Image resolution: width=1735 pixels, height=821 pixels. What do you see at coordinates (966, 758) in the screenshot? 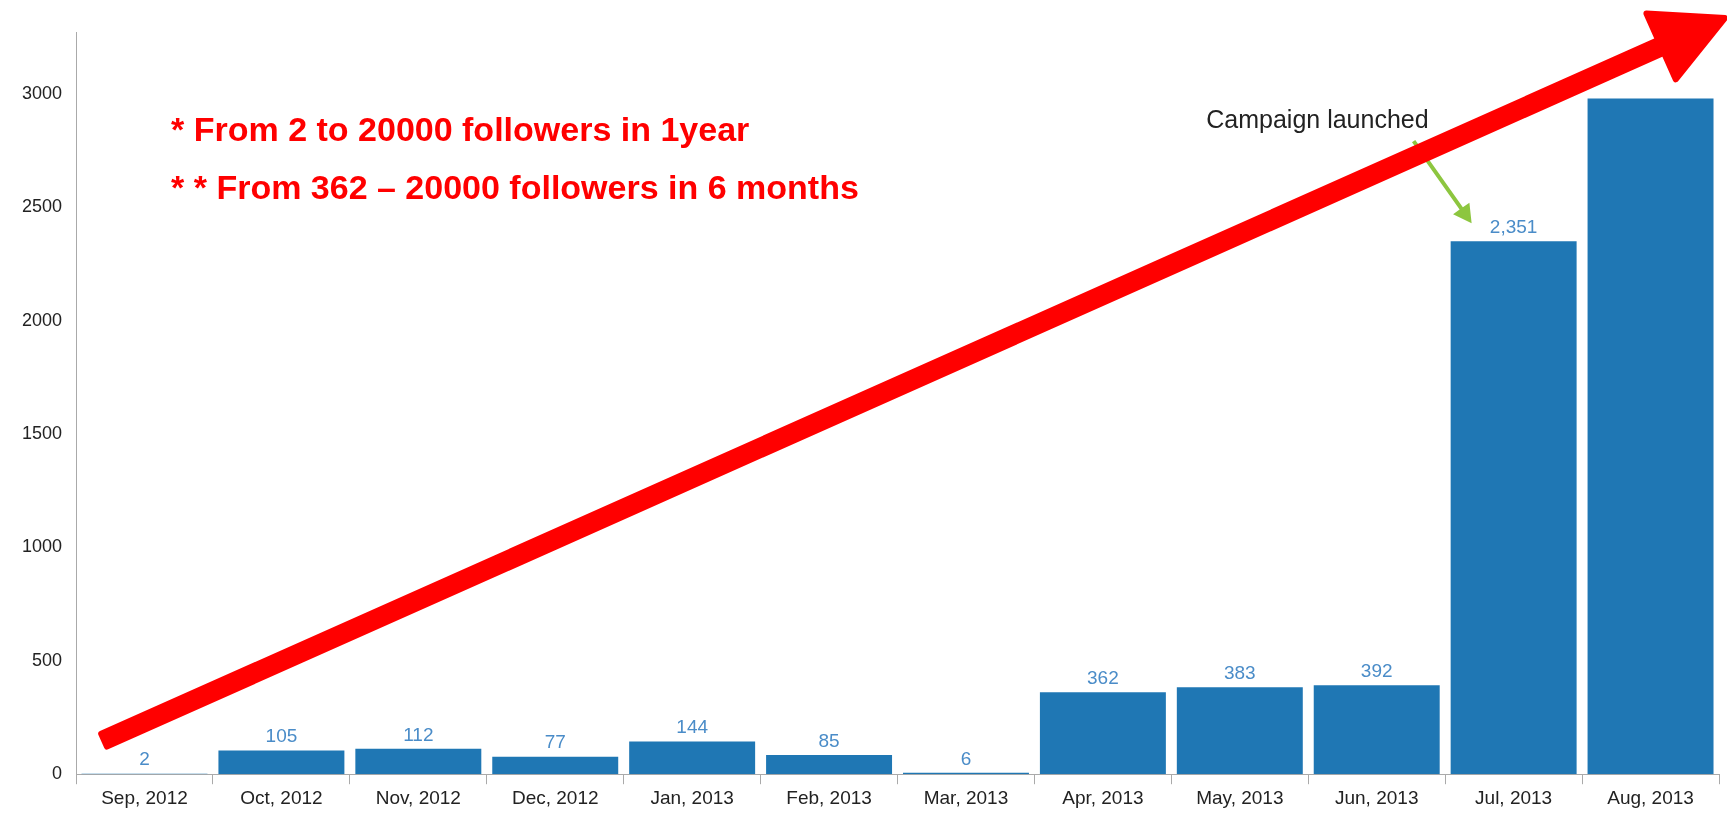
I see `data-label: 6` at bounding box center [966, 758].